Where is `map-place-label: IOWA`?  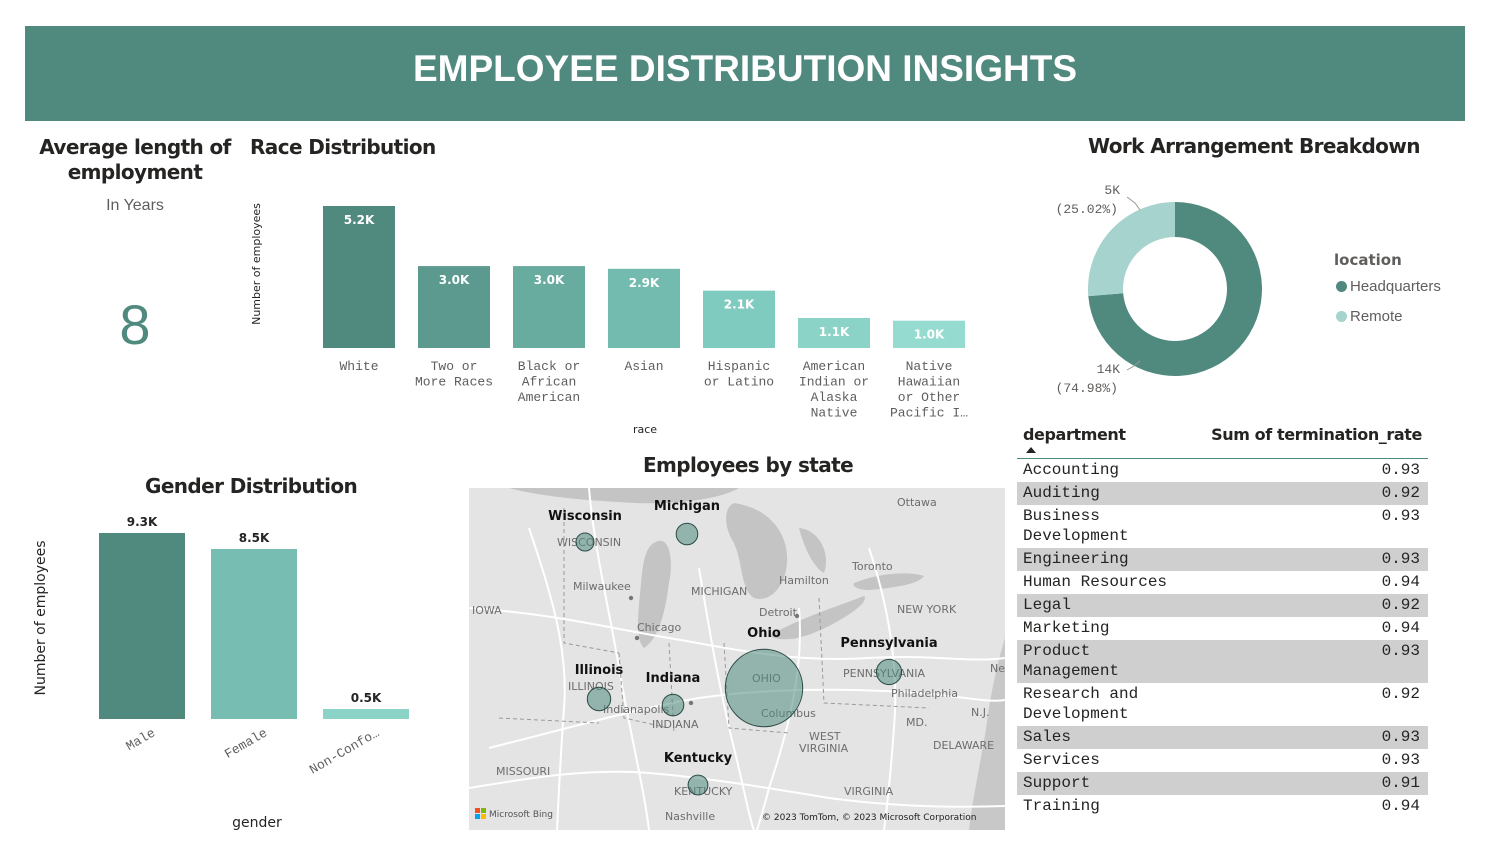
map-place-label: IOWA is located at coordinates (487, 610).